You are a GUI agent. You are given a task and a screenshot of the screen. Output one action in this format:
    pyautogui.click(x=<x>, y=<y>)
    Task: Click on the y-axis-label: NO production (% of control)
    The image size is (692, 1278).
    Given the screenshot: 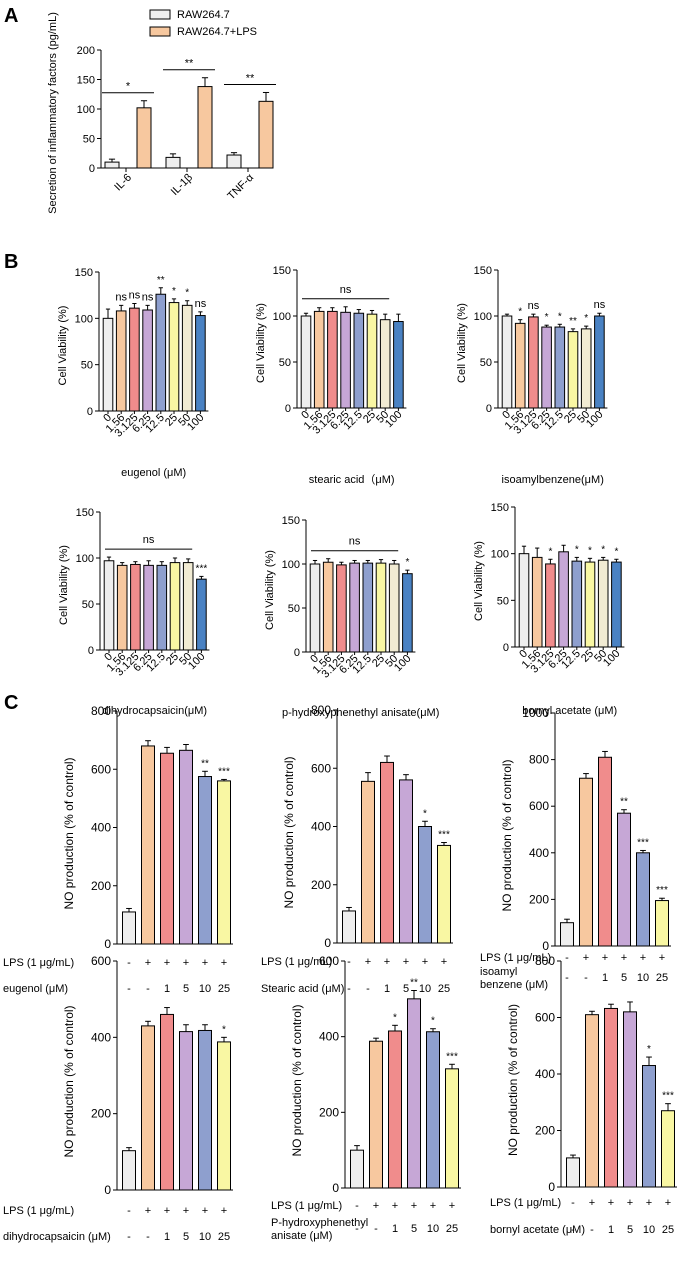 What is the action you would take?
    pyautogui.click(x=513, y=1080)
    